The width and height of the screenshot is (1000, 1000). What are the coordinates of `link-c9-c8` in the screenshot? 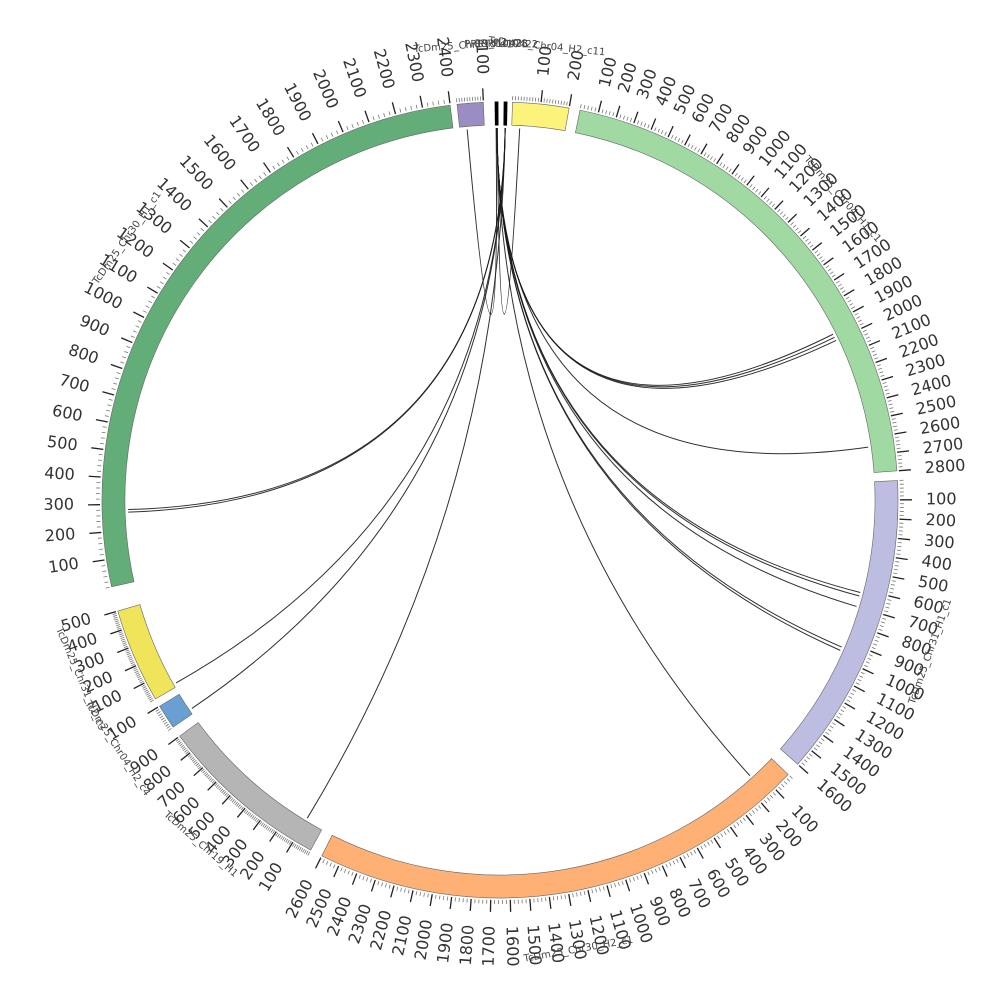 It's located at (482, 221).